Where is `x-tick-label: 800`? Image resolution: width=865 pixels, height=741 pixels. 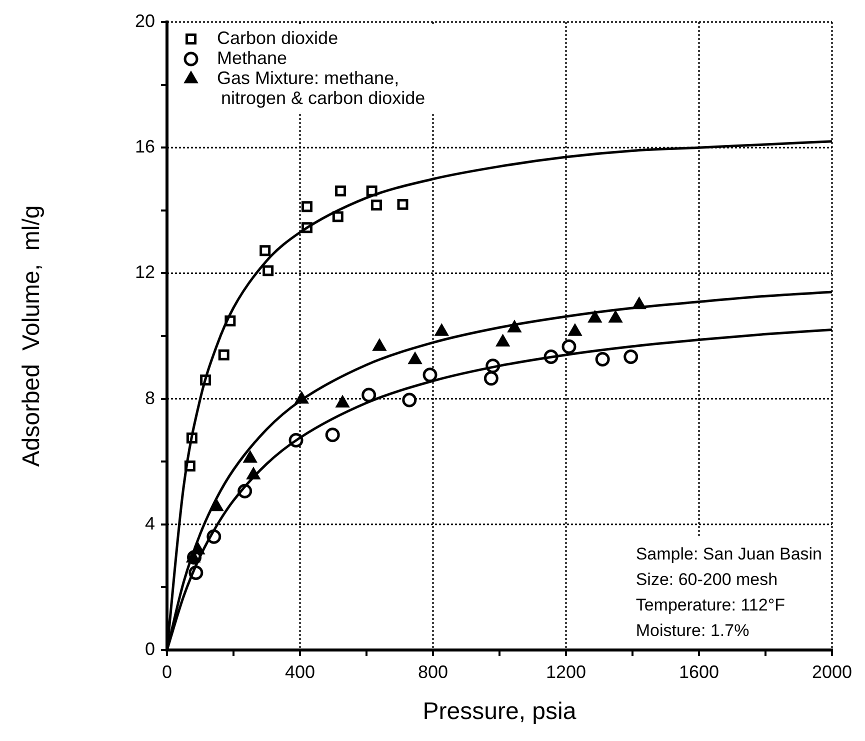 x-tick-label: 800 is located at coordinates (433, 672).